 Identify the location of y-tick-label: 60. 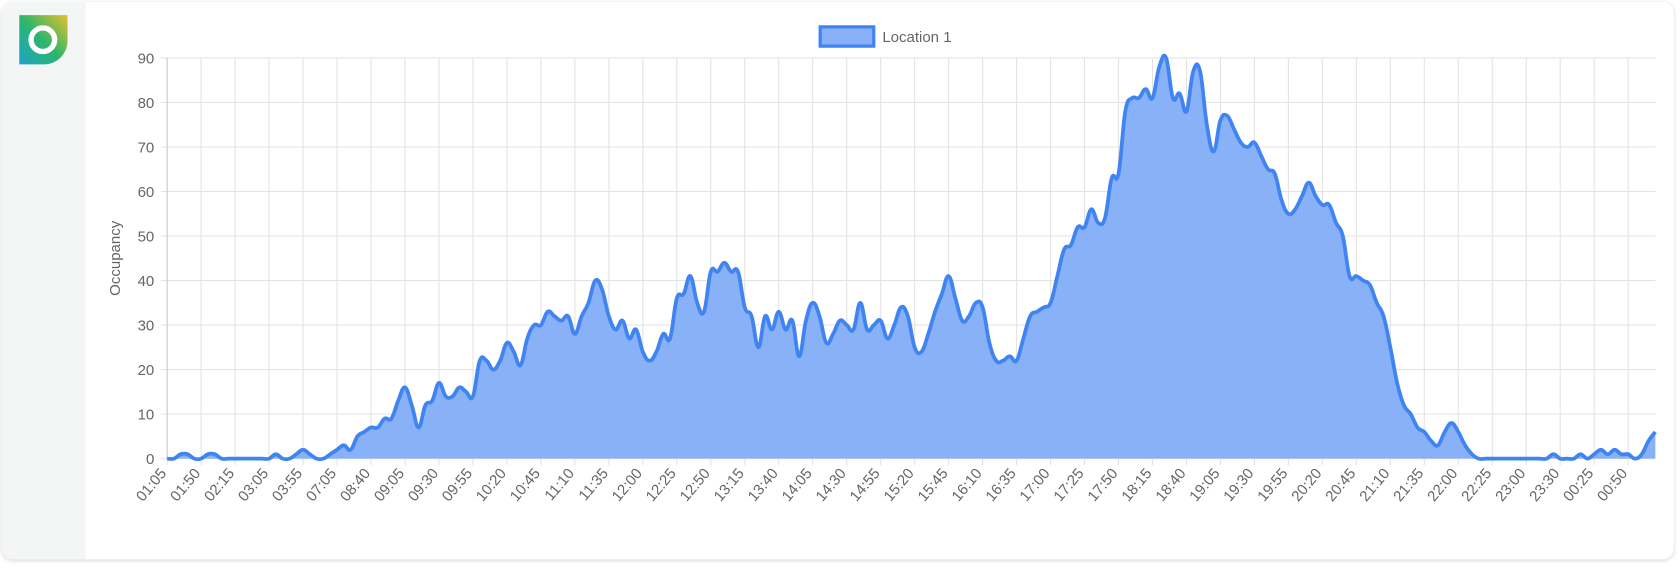
(146, 192).